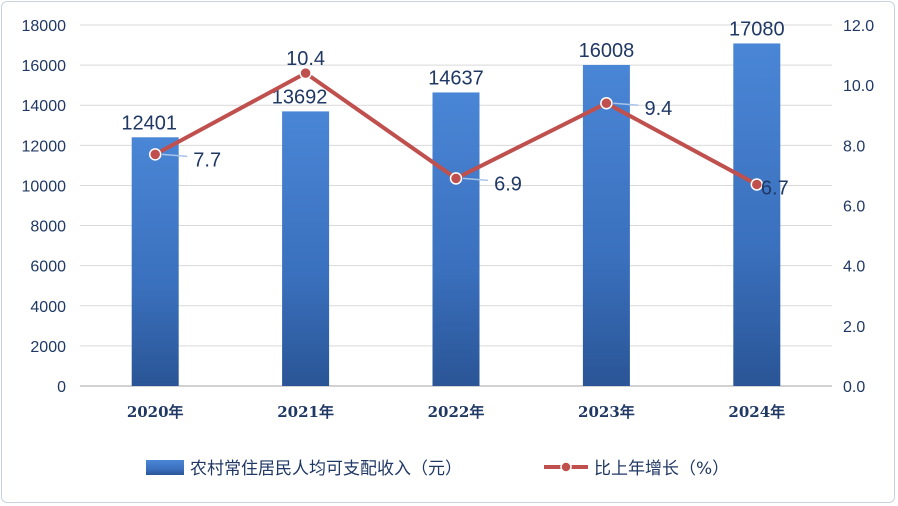  Describe the element at coordinates (61, 387) in the screenshot. I see `left-tick-label: 0` at that location.